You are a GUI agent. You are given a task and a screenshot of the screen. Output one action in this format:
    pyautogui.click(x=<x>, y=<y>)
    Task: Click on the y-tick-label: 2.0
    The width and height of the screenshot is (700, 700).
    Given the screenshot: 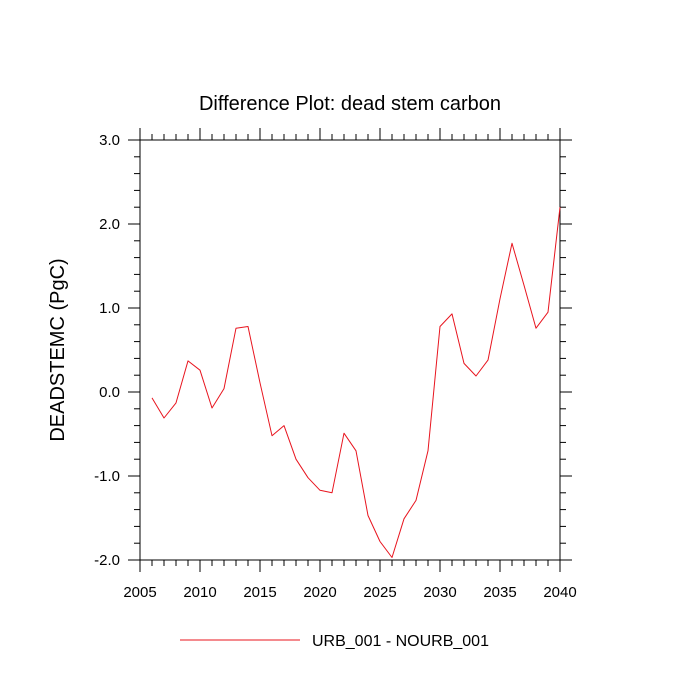 What is the action you would take?
    pyautogui.click(x=109, y=224)
    